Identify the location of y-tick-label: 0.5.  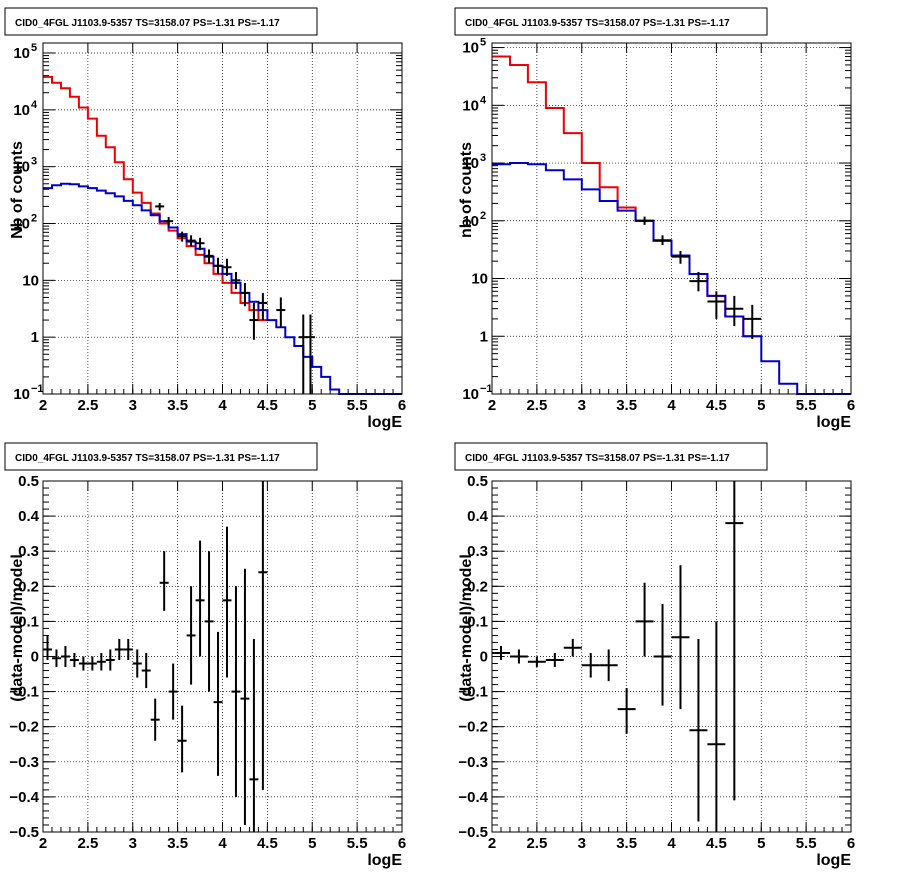
(28, 481).